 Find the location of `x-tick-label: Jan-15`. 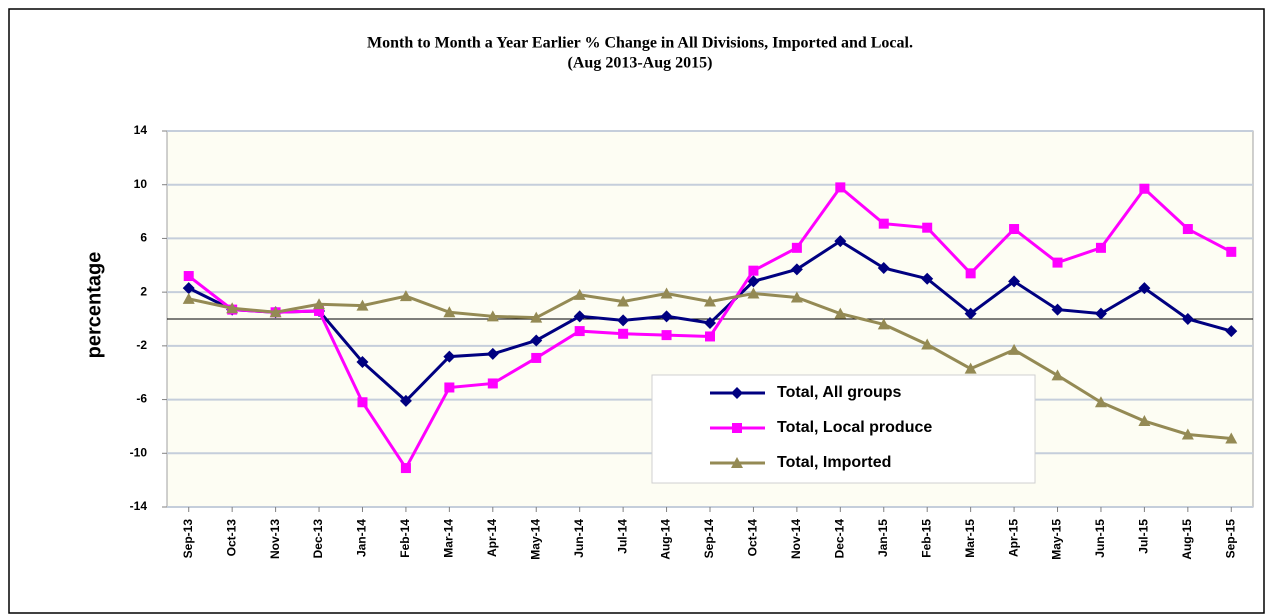

x-tick-label: Jan-15 is located at coordinates (883, 538).